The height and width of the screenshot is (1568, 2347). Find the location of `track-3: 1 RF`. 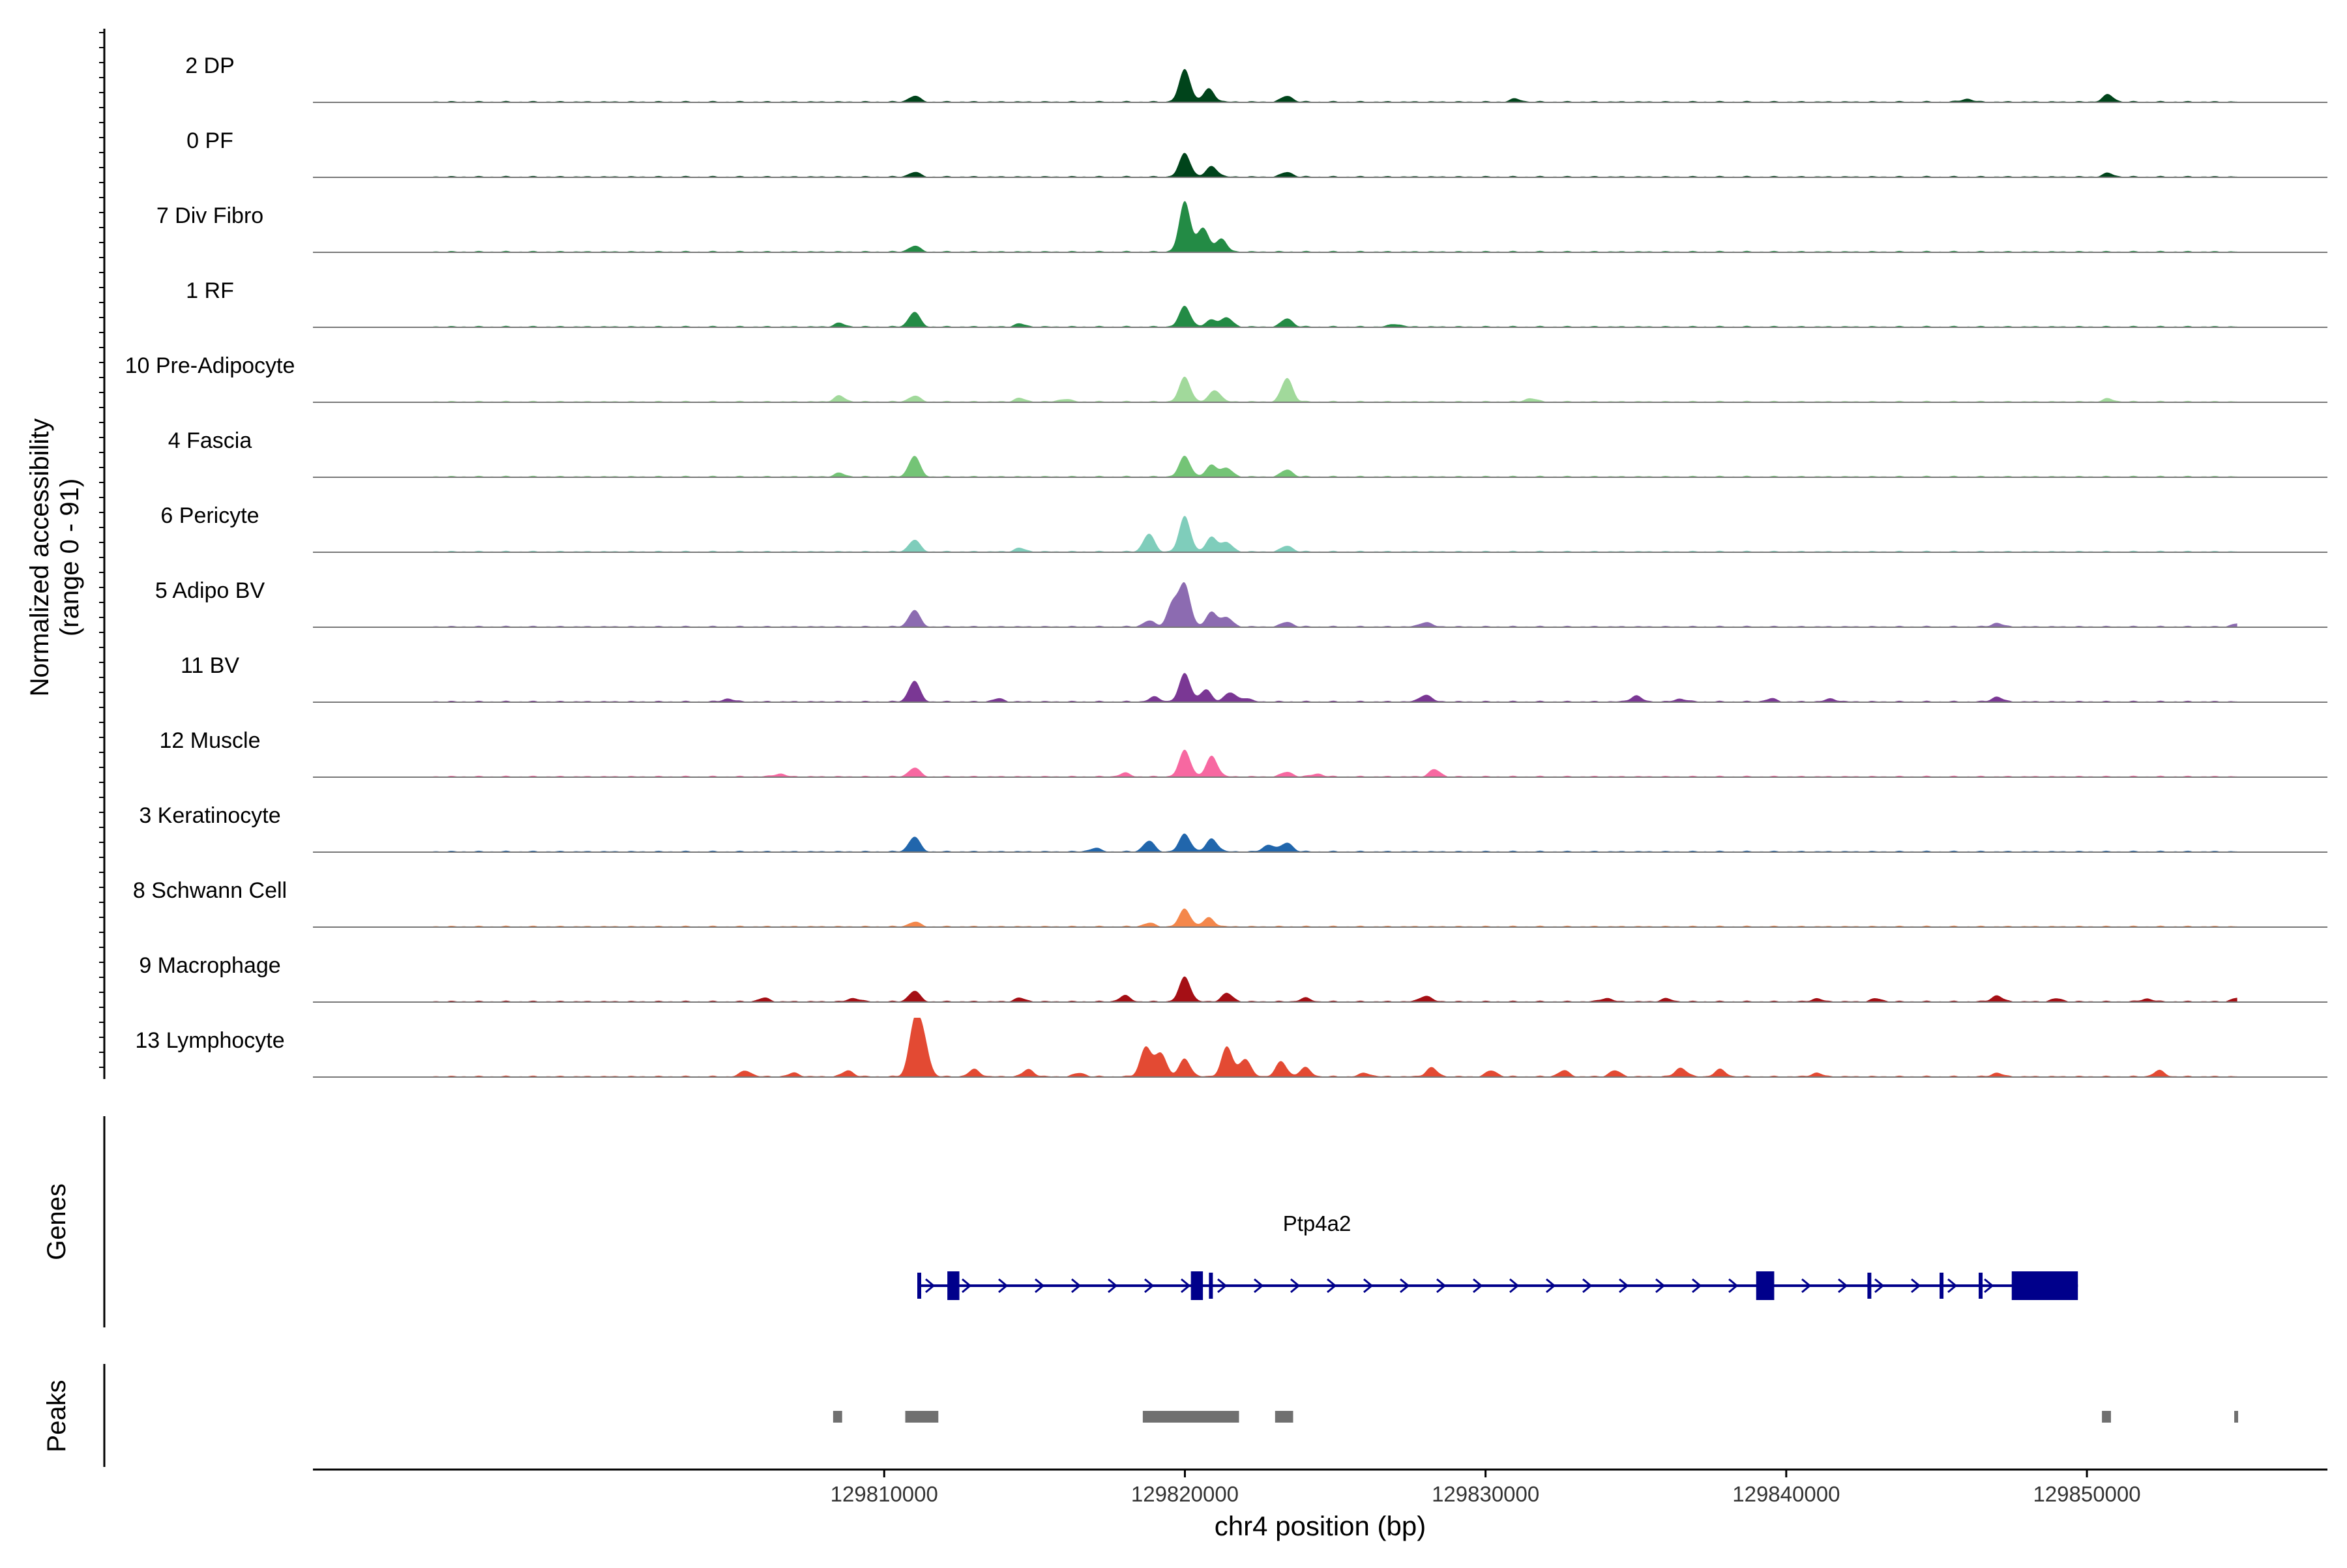

track-3: 1 RF is located at coordinates (1256, 303).